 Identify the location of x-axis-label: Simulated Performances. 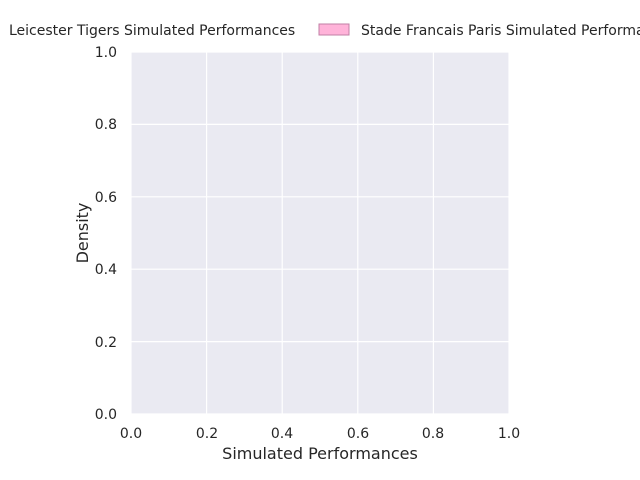
(320, 453).